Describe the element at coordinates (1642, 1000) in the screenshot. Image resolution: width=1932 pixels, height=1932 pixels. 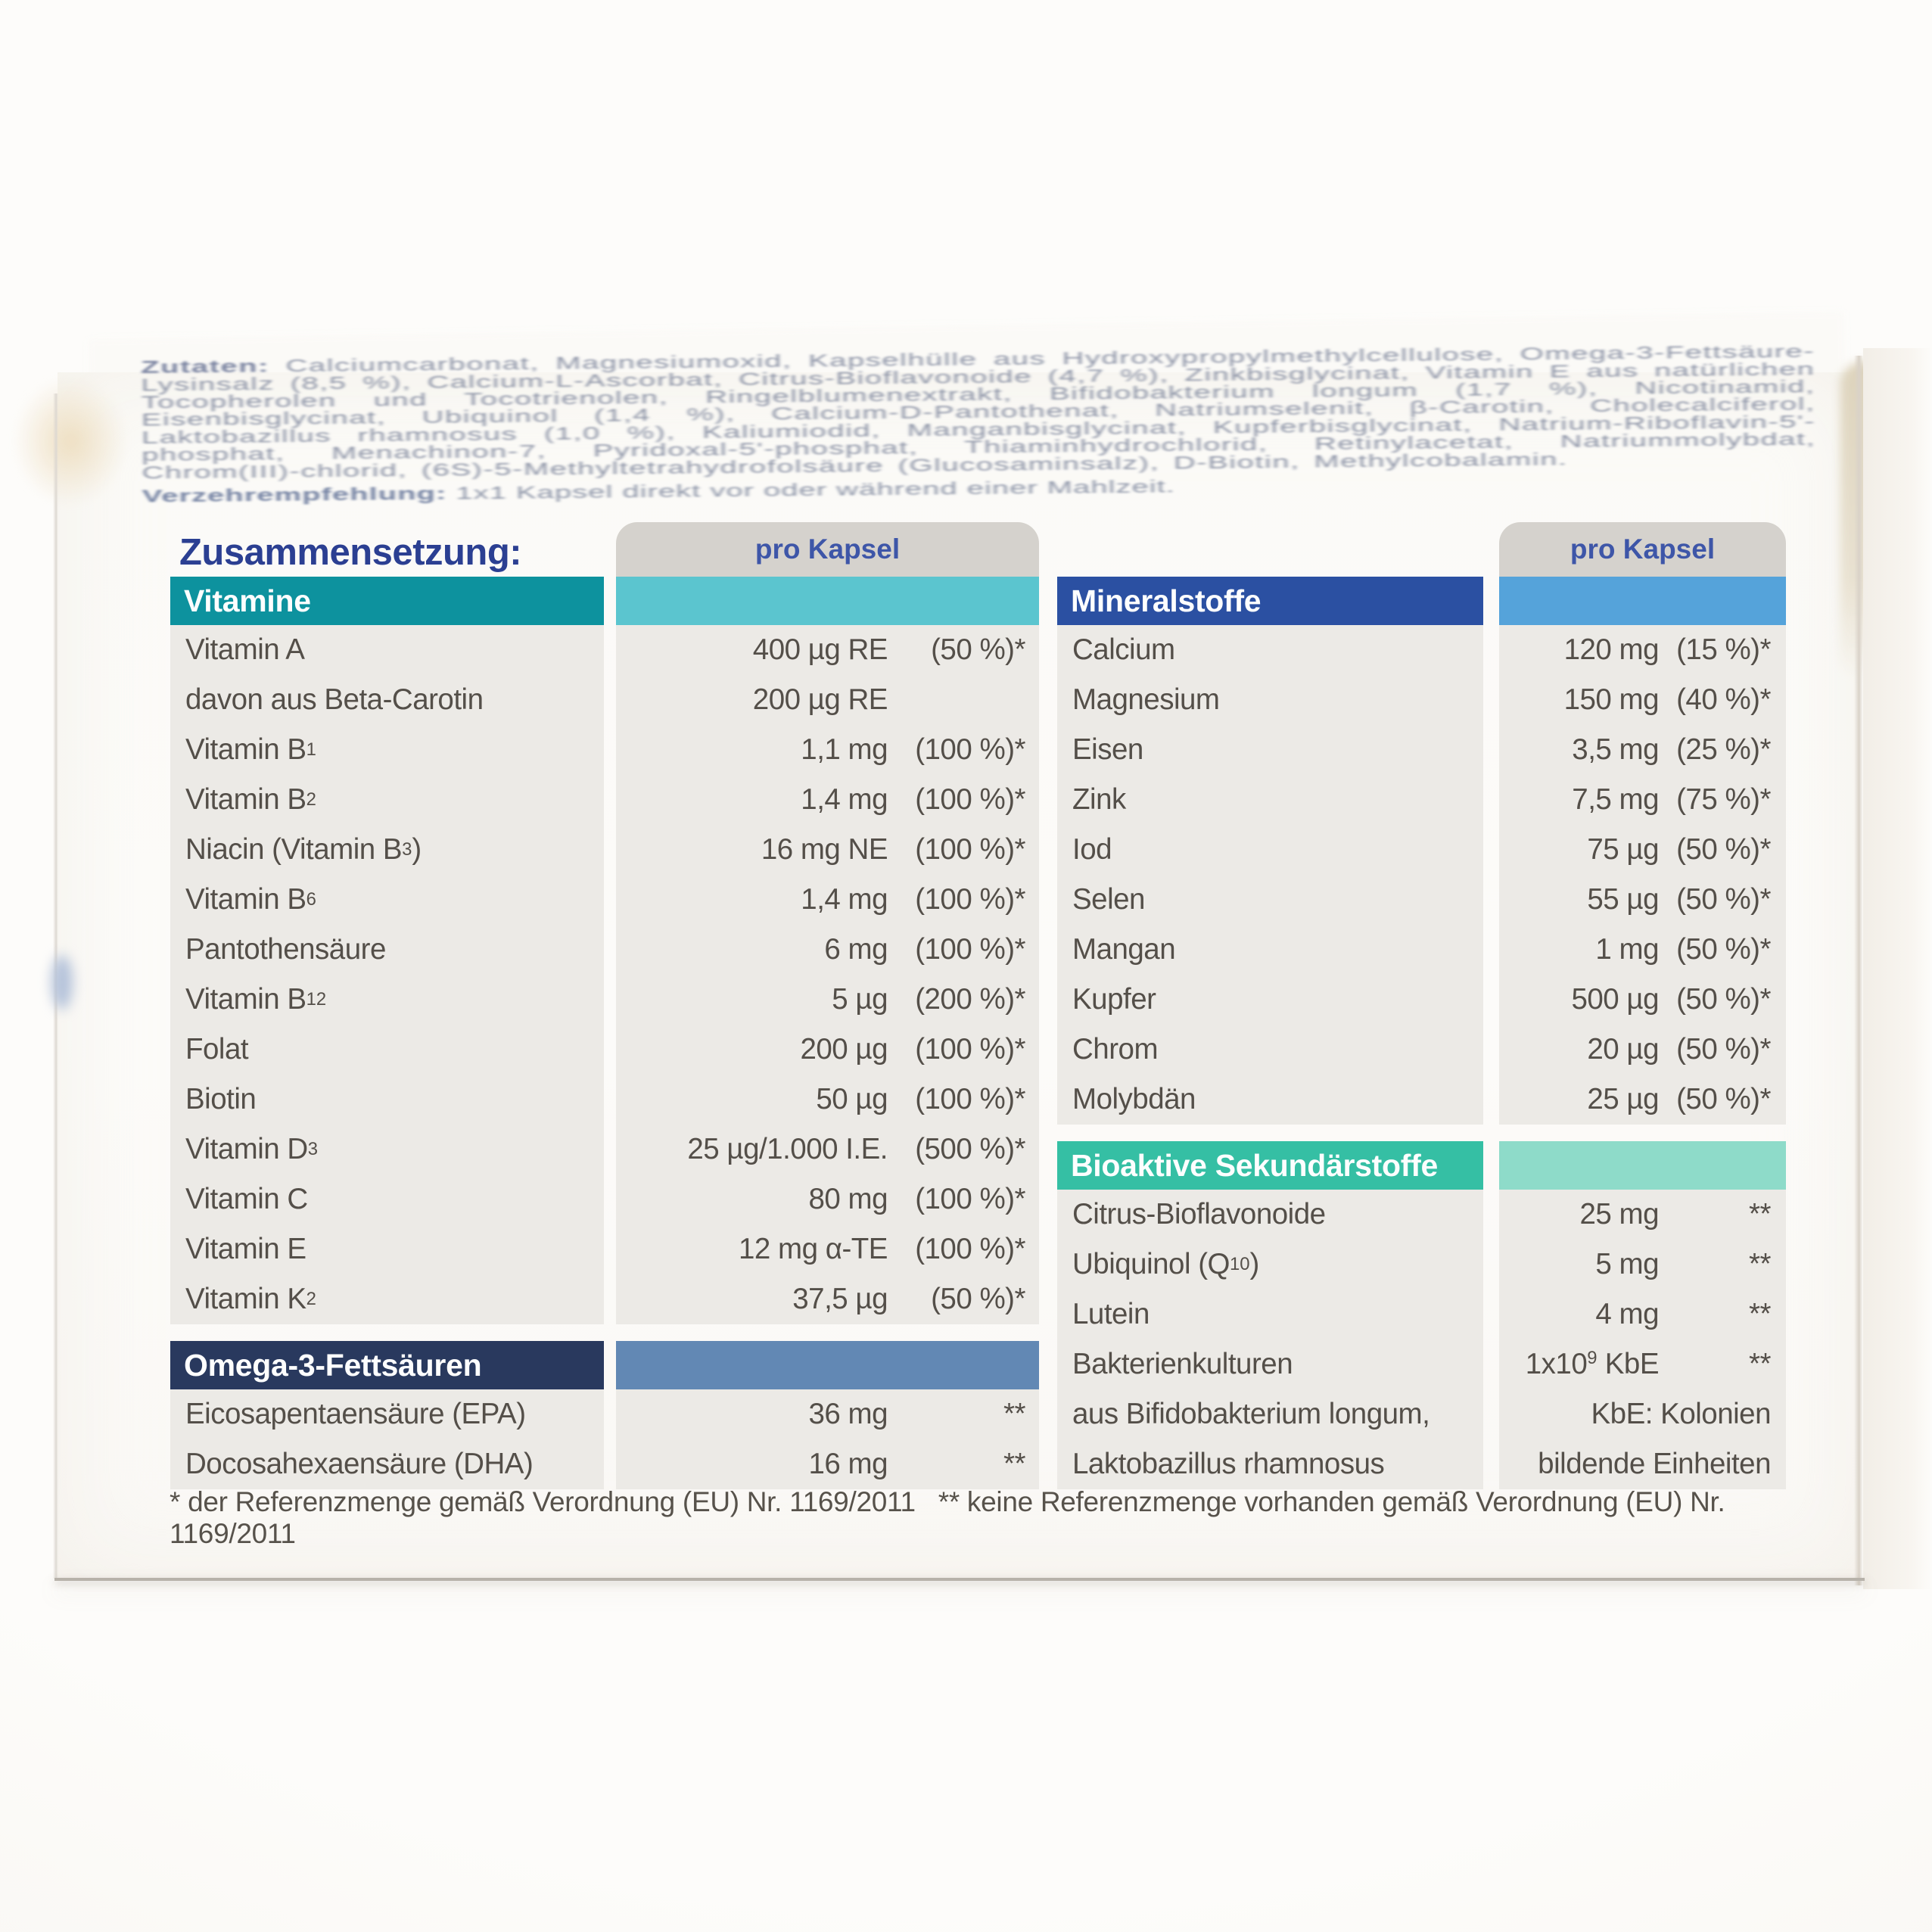
I see `row-value: 500 µg (50 %)*` at that location.